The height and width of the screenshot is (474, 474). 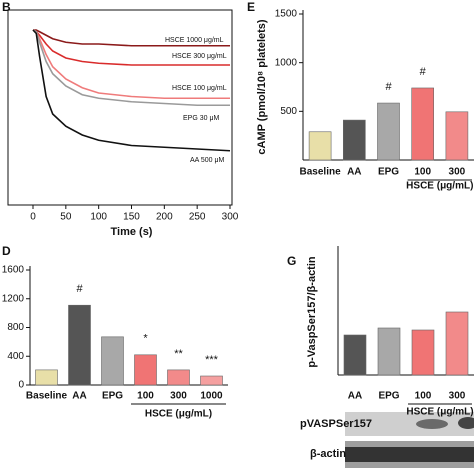 I want to click on line-label: HSCE 1000 μg/mL, so click(x=194, y=40).